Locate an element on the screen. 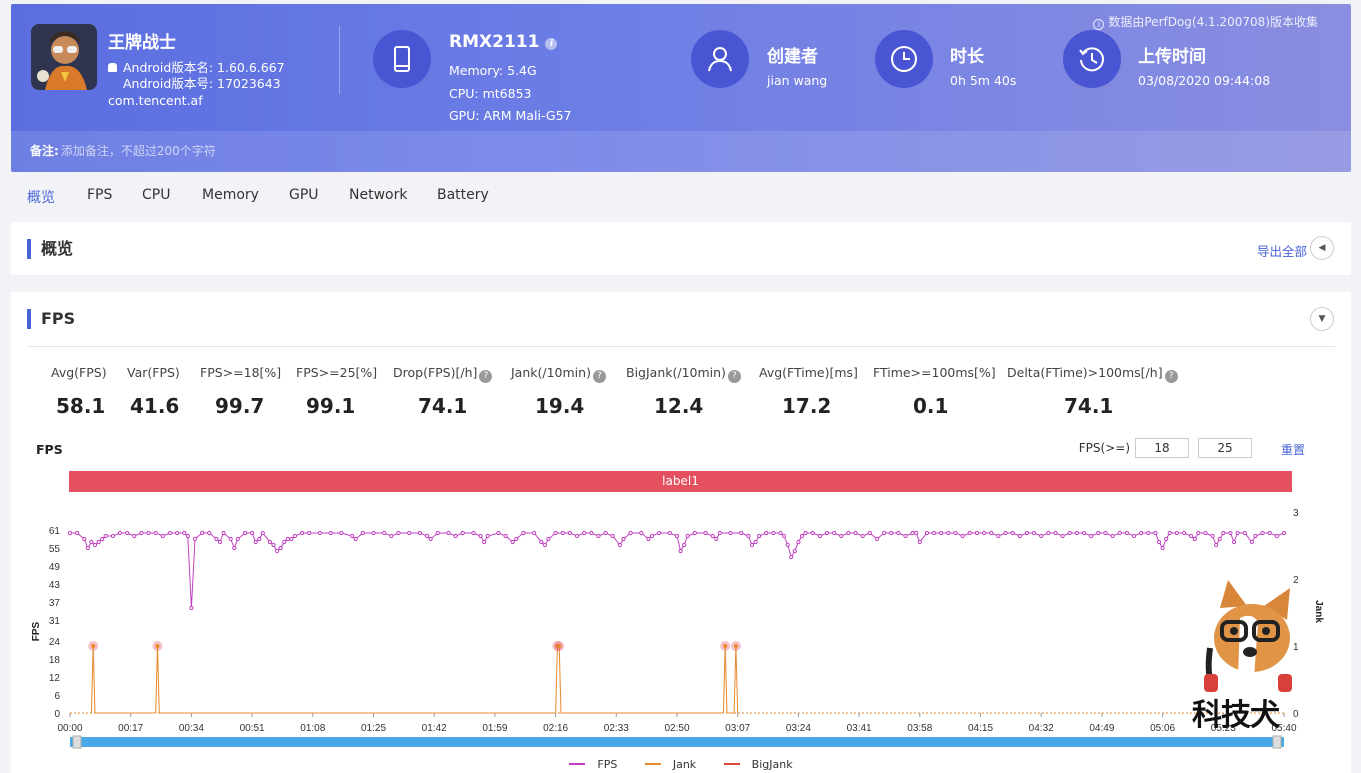  metric-value: 41.6 is located at coordinates (155, 406).